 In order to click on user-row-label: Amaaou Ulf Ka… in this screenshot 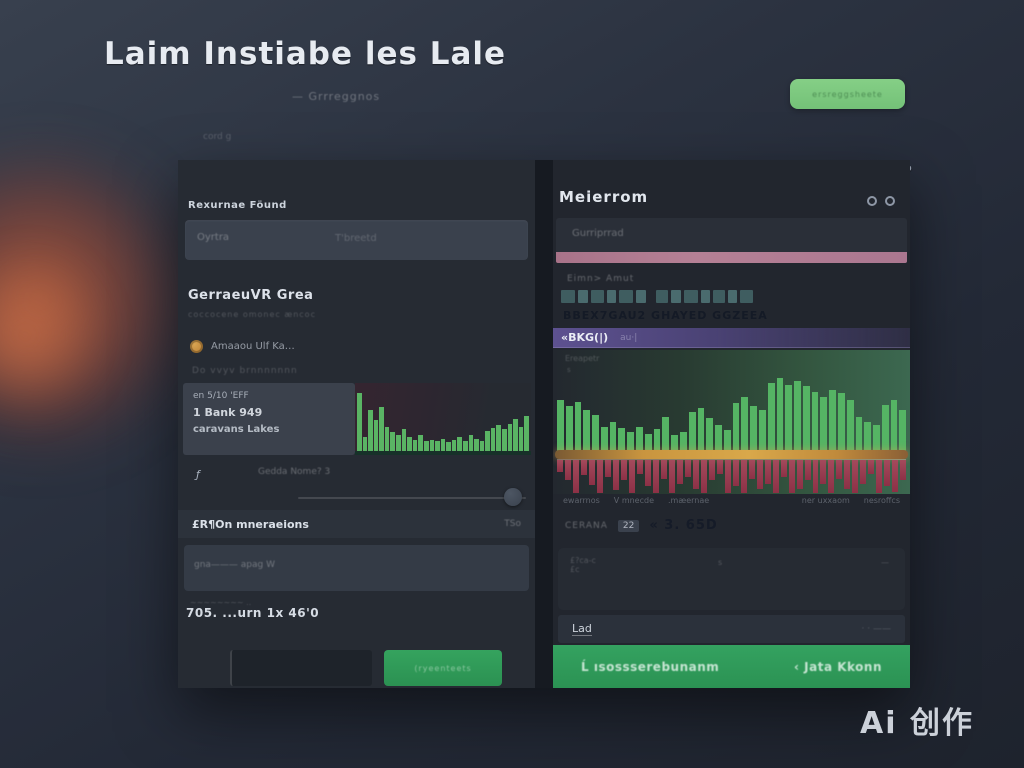, I will do `click(253, 346)`.